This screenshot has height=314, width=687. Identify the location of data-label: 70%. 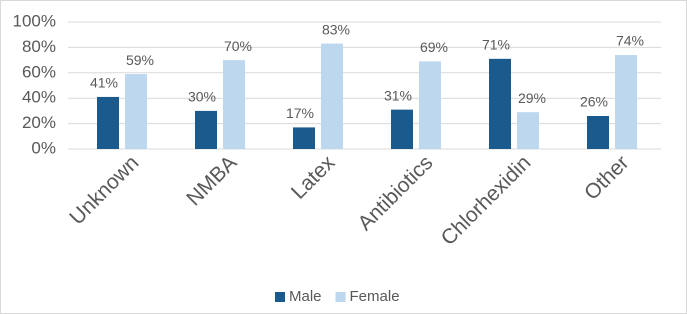
(238, 46).